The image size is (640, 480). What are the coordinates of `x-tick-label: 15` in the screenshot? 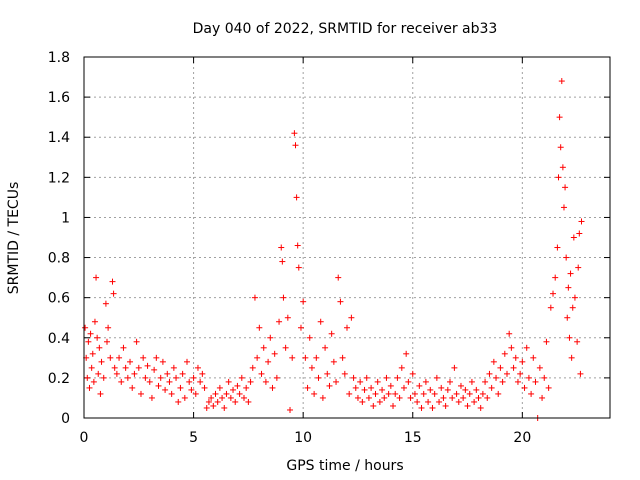 It's located at (413, 438).